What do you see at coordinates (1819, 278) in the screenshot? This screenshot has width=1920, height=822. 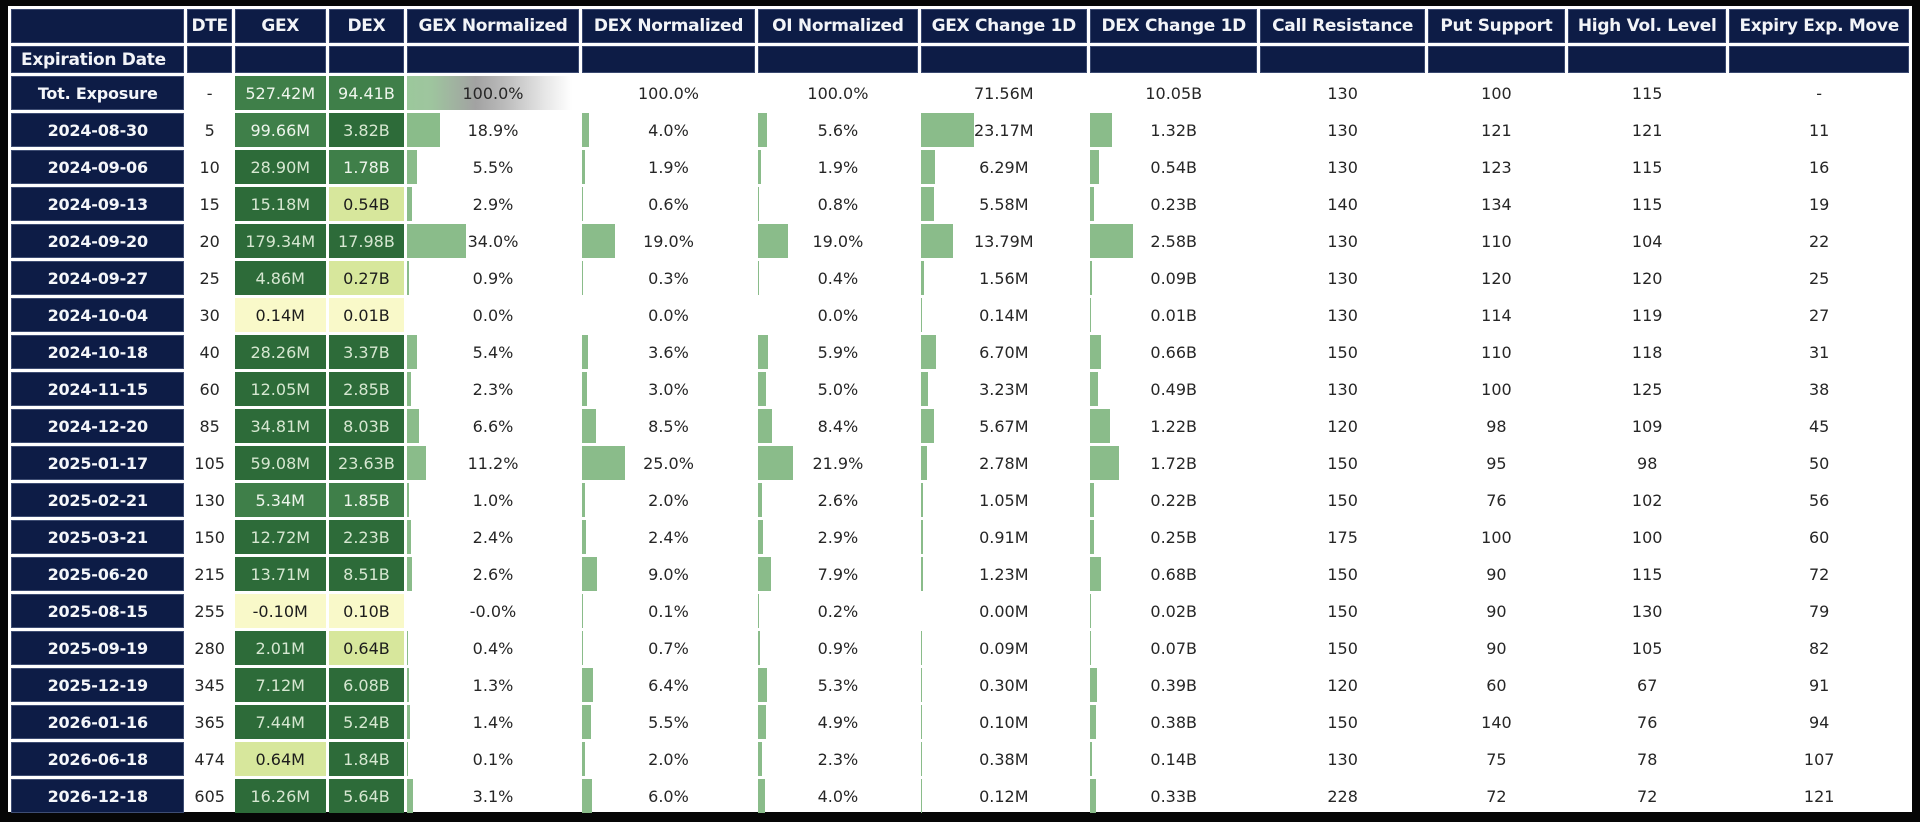 I see `expiry-exp-move-cell: 25` at bounding box center [1819, 278].